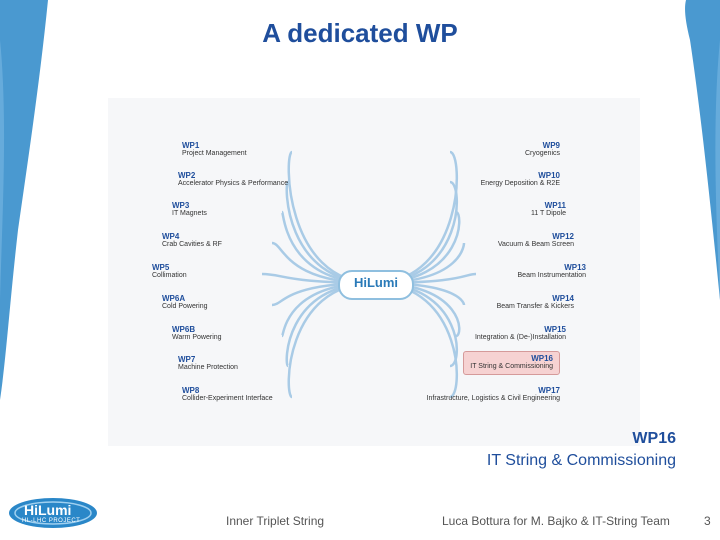 The width and height of the screenshot is (720, 540). What do you see at coordinates (707, 521) in the screenshot?
I see `page-number: 3` at bounding box center [707, 521].